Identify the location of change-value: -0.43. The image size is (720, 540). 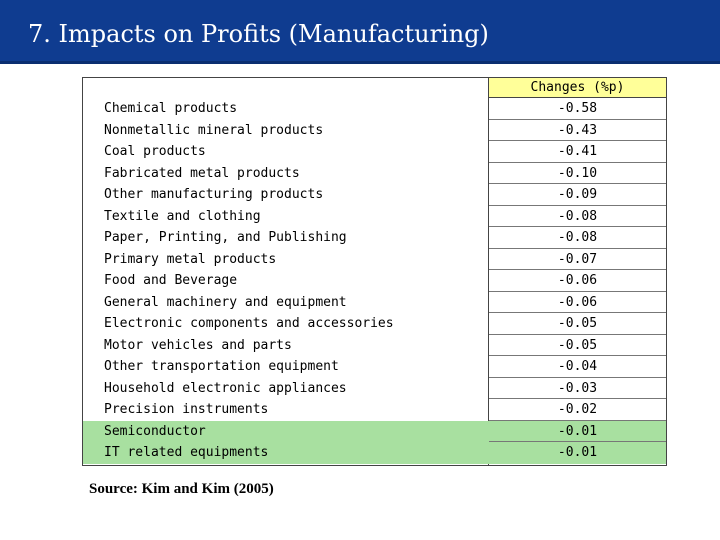
(577, 130).